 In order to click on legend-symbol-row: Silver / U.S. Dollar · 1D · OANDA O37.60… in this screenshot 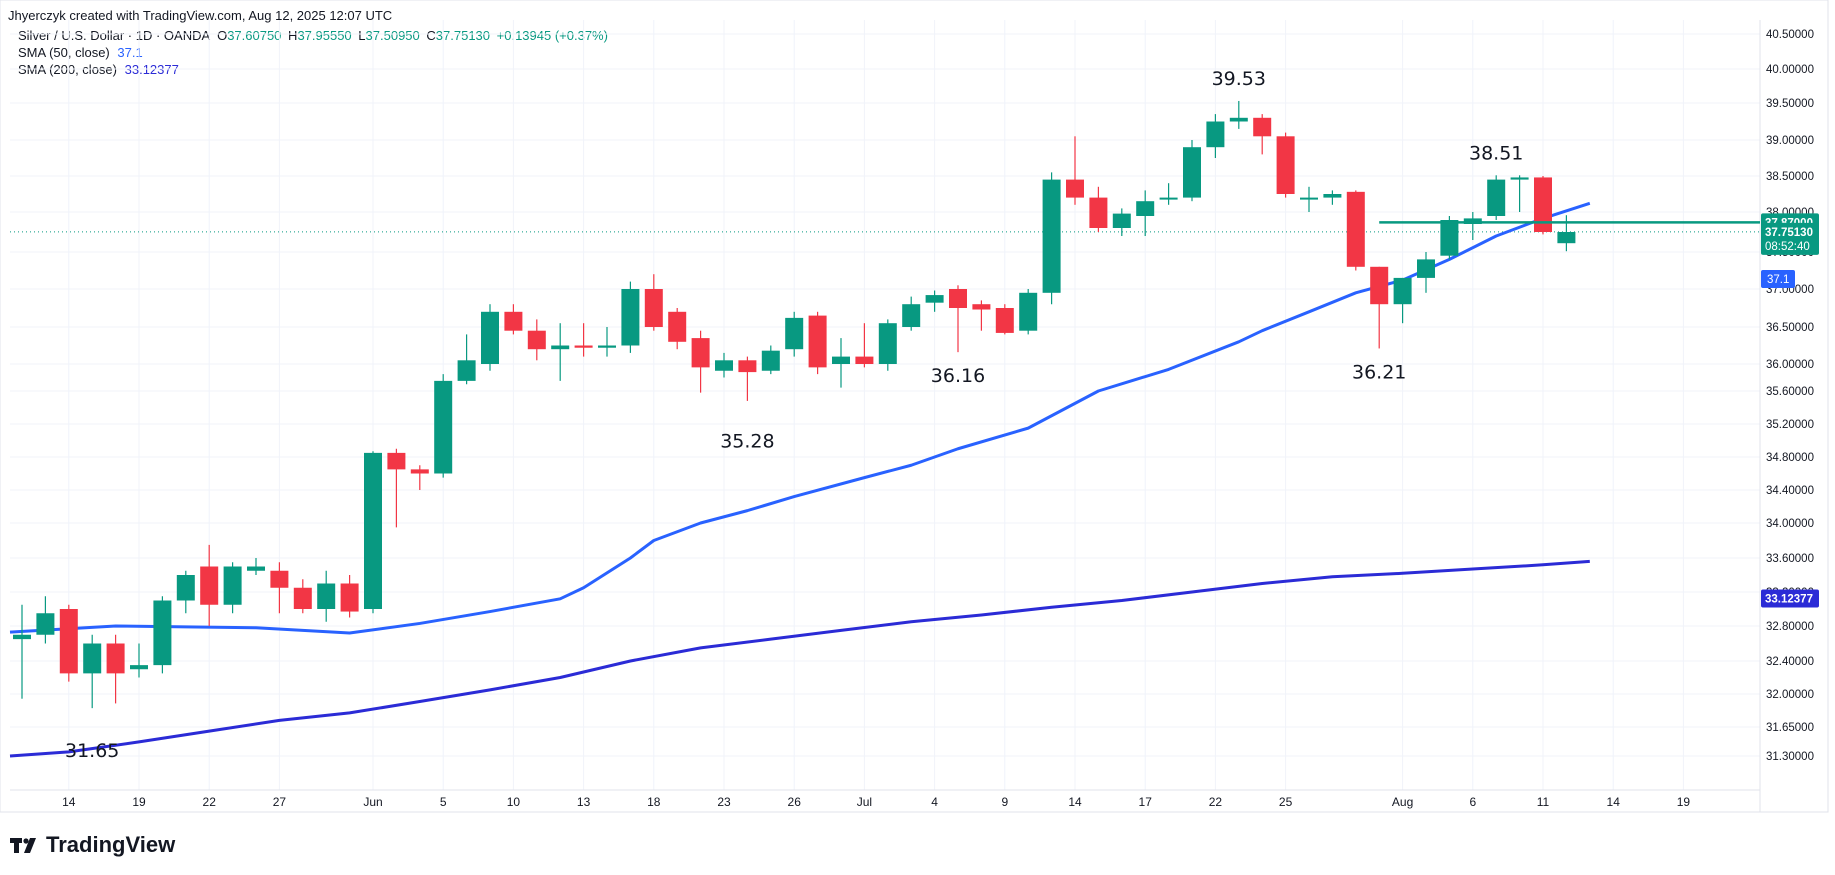, I will do `click(313, 35)`.